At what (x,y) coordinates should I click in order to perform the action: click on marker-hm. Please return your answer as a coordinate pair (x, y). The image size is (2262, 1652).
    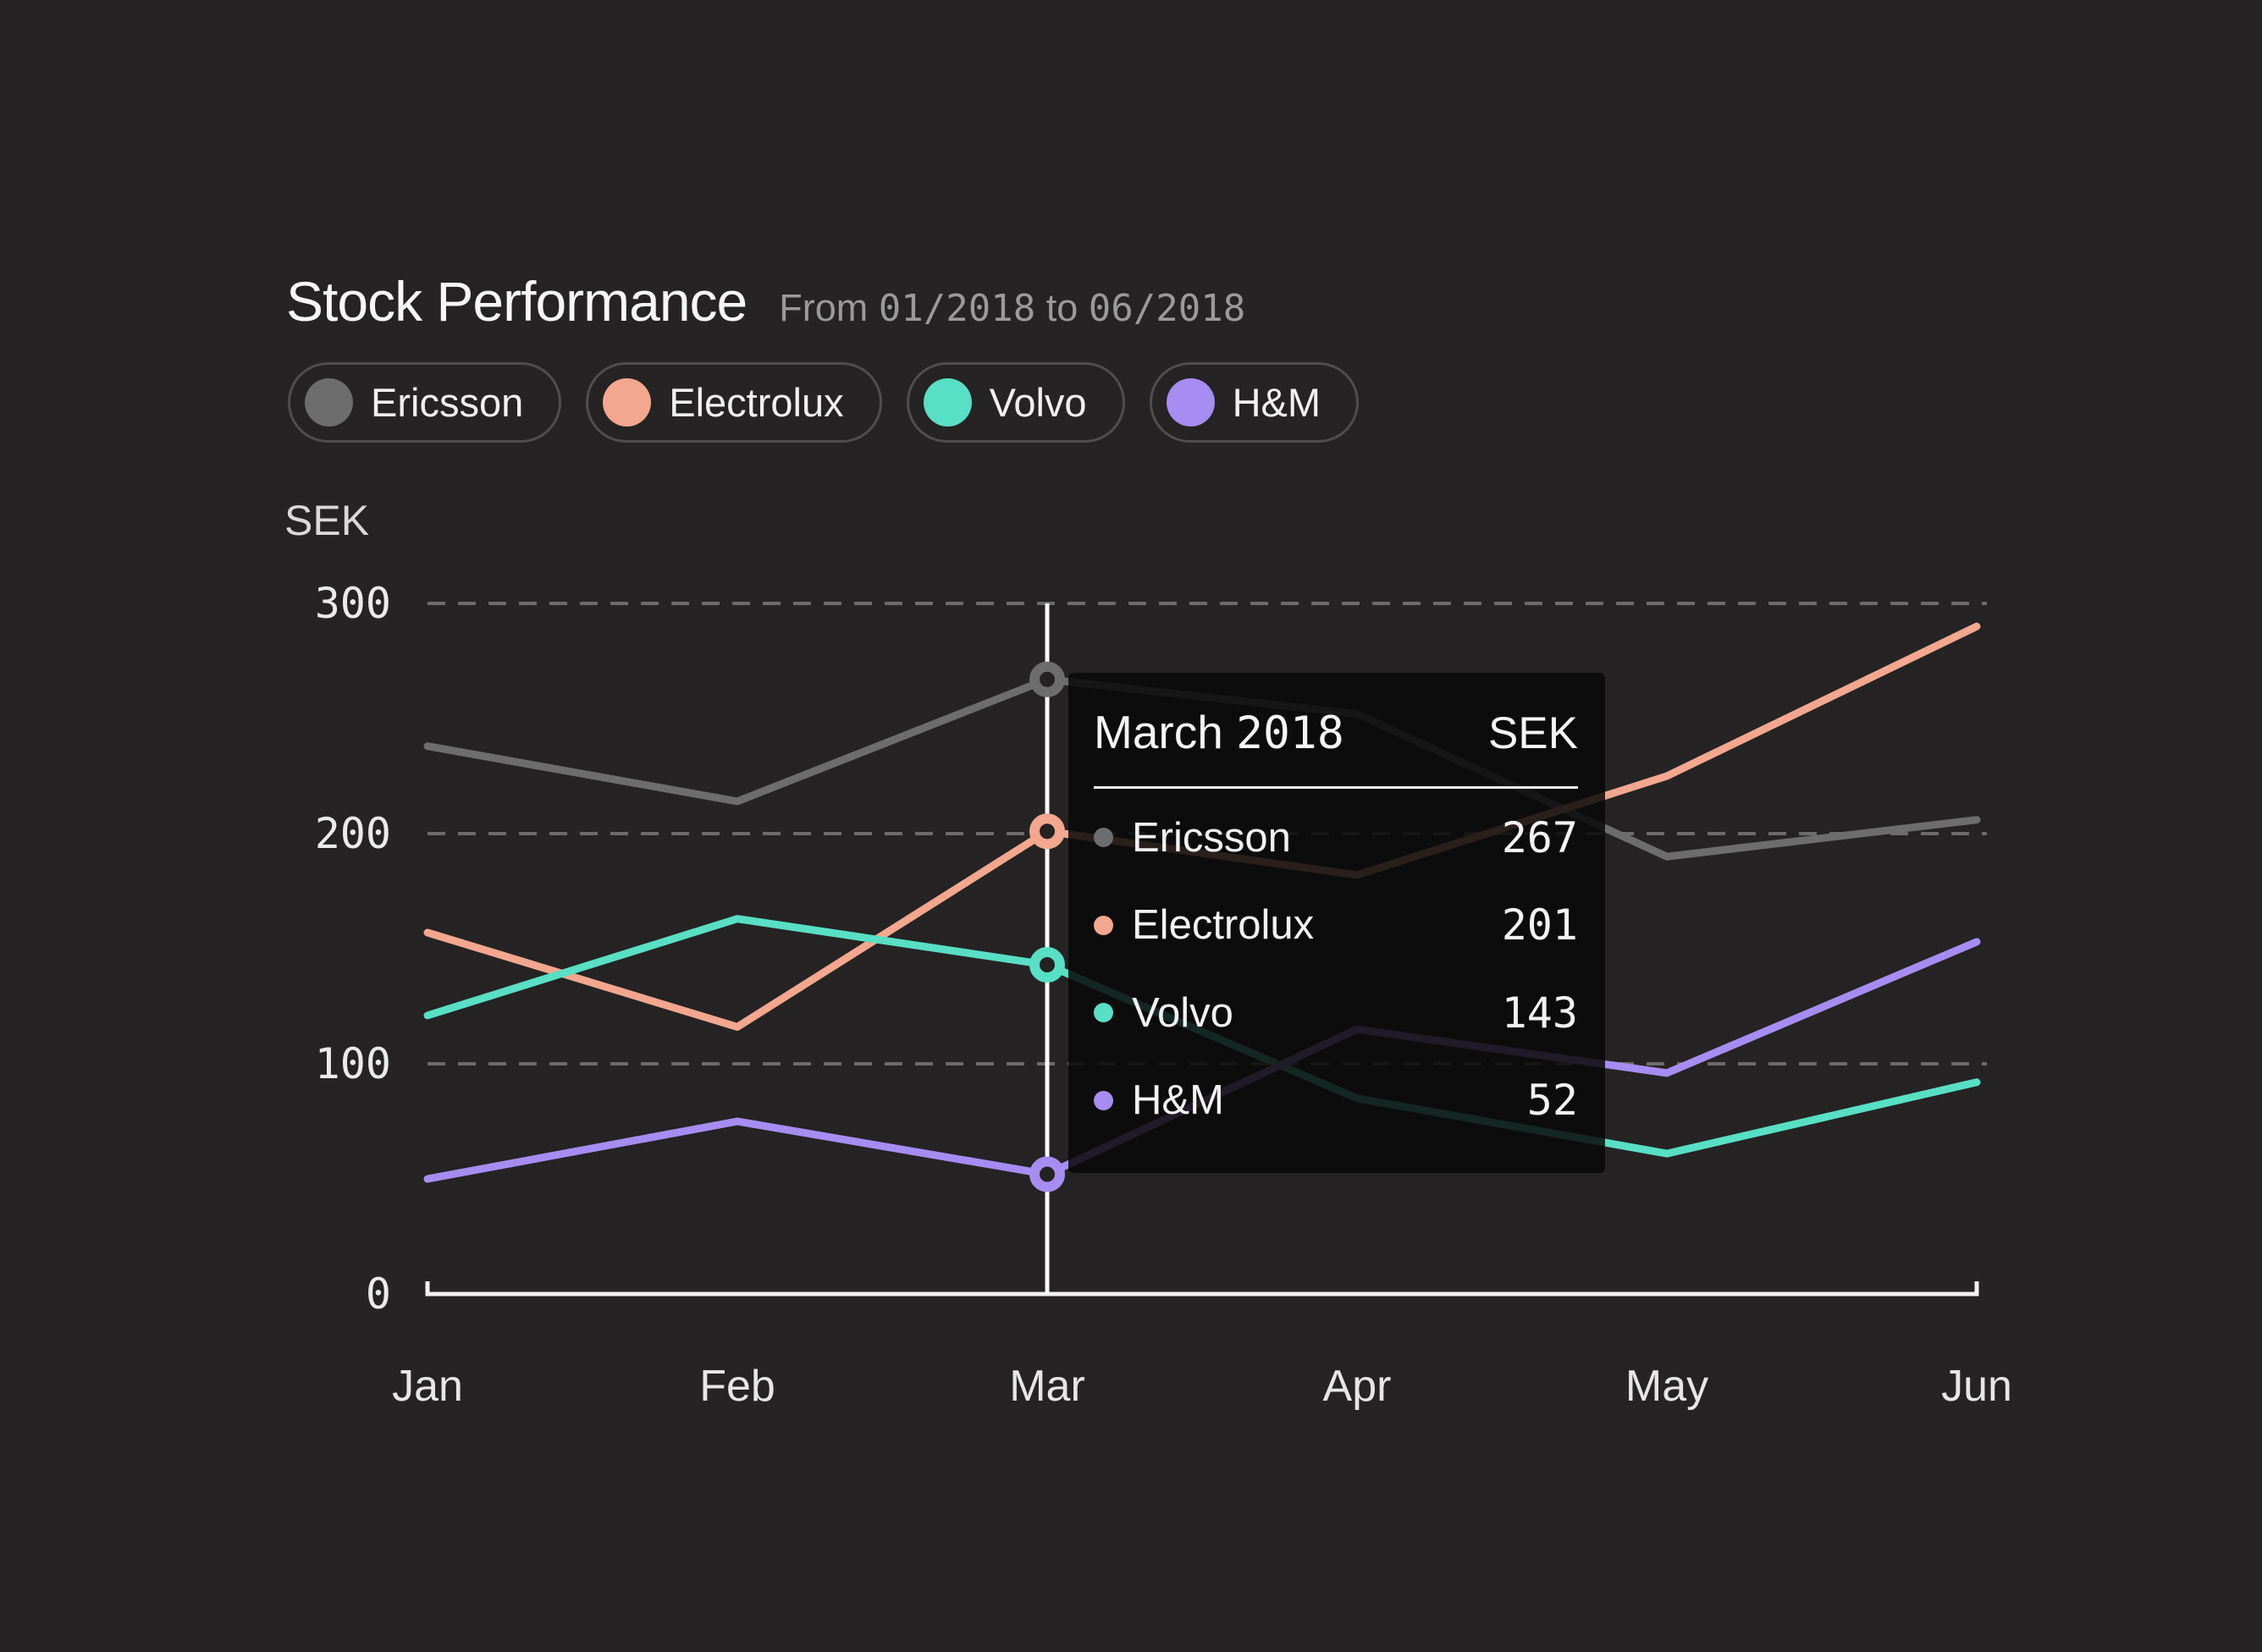
    Looking at the image, I should click on (1047, 1174).